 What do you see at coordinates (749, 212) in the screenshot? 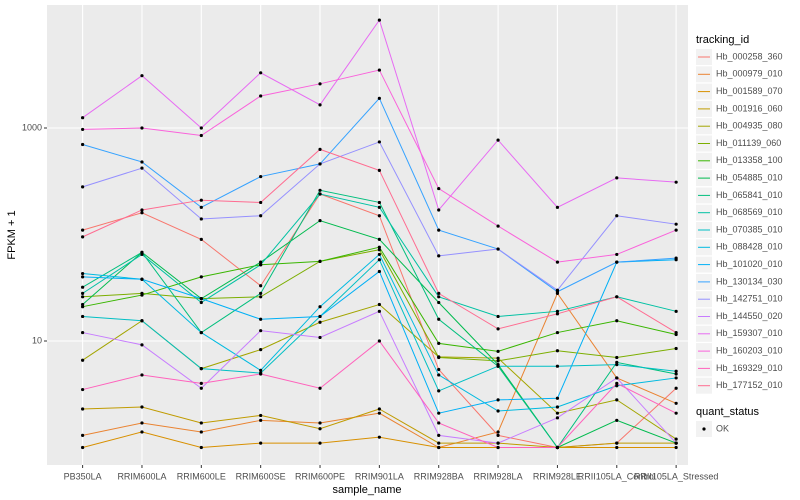
I see `legend-label: Hb_068569_010` at bounding box center [749, 212].